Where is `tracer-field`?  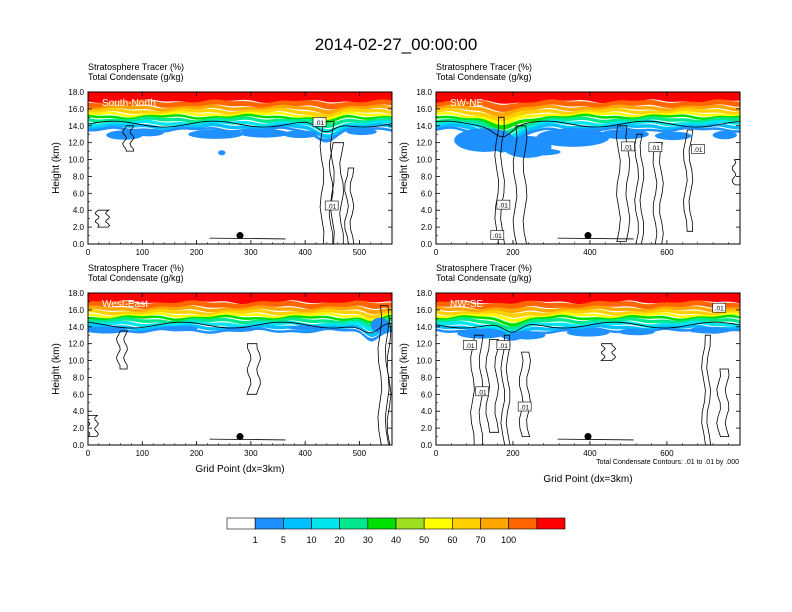 tracer-field is located at coordinates (588, 317).